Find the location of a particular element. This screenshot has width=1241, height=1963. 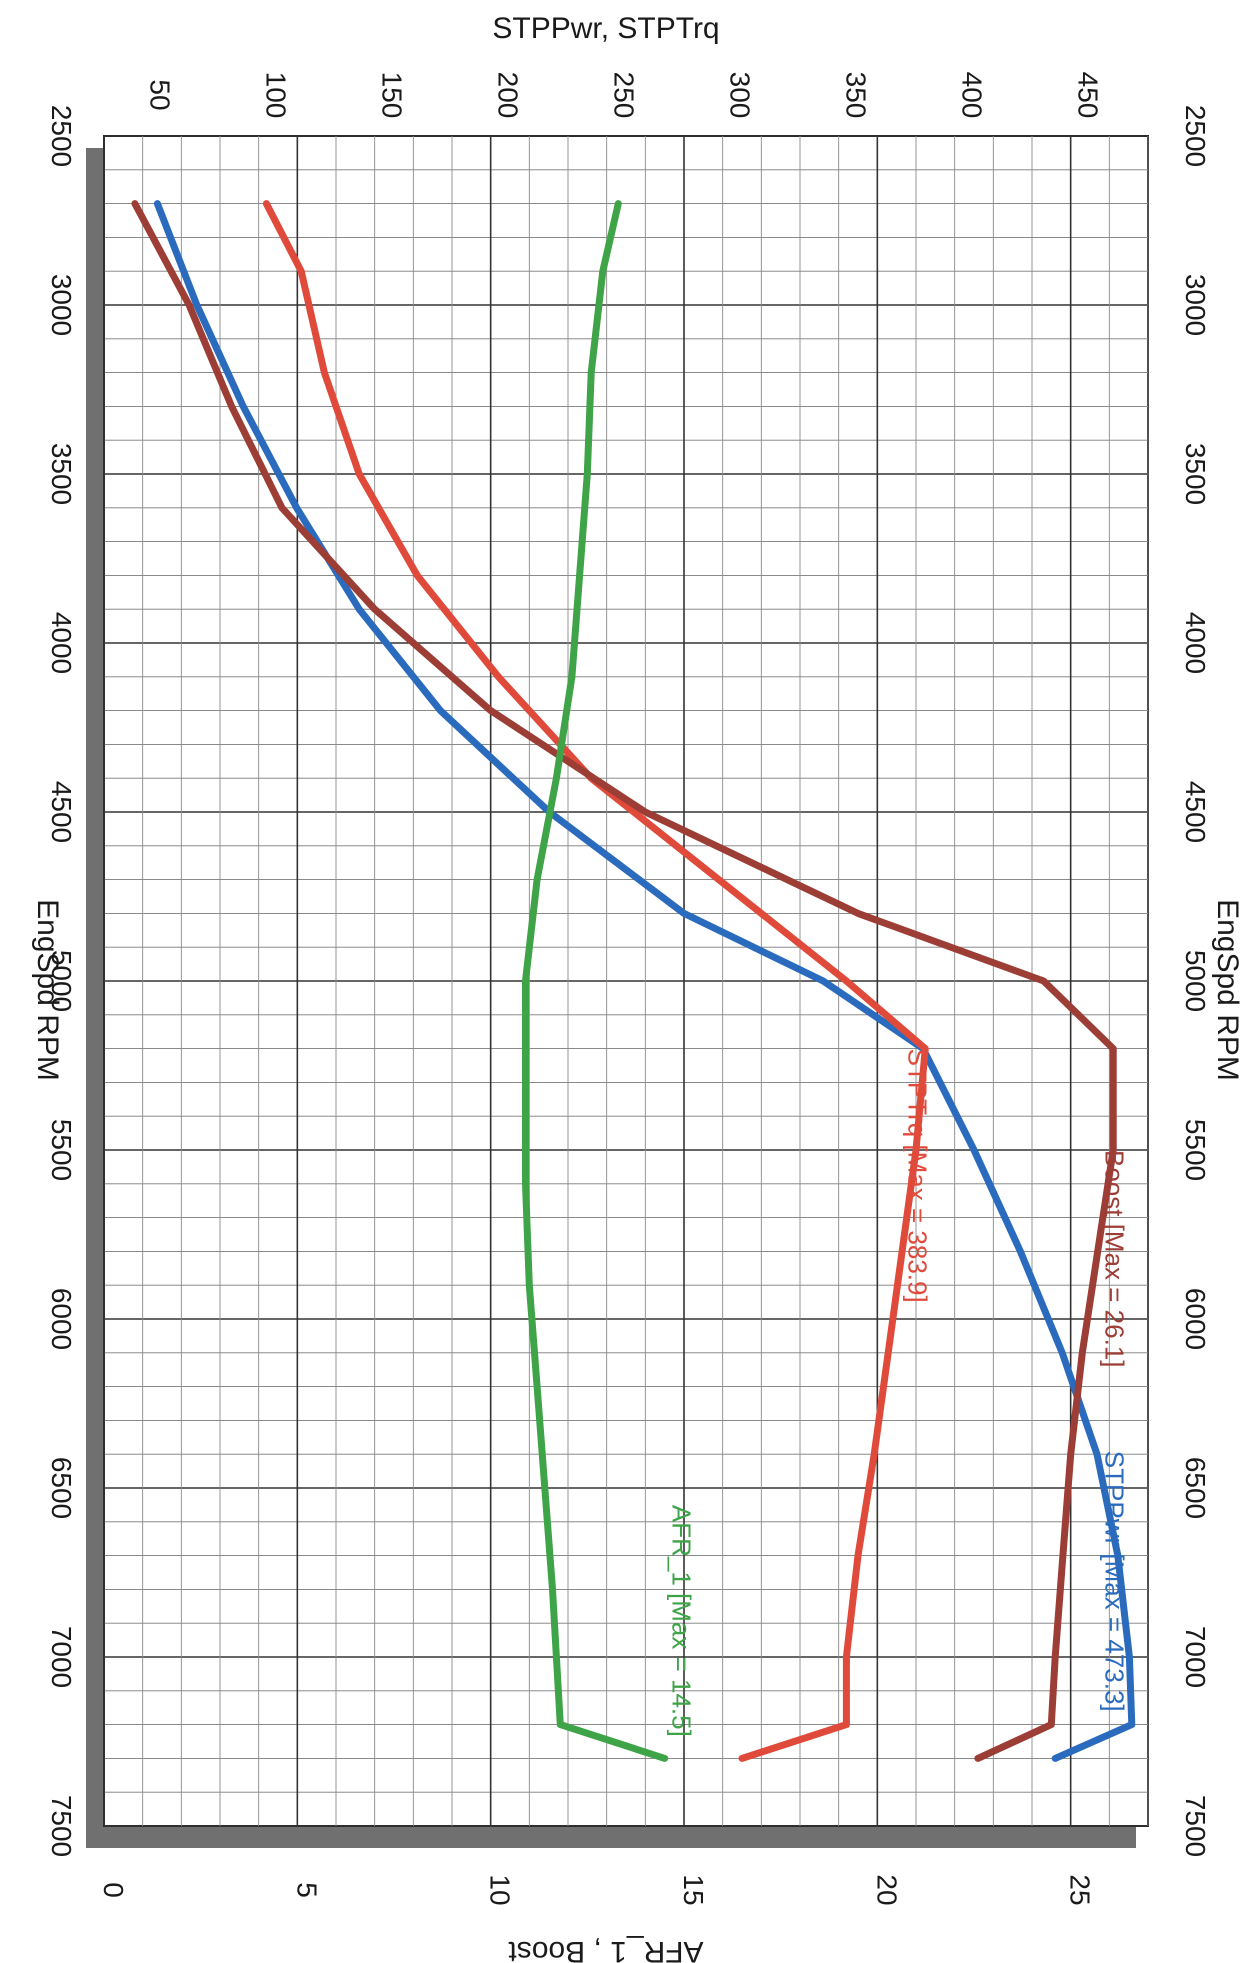

right-axis-tick-label: 5 is located at coordinates (306, 1890).